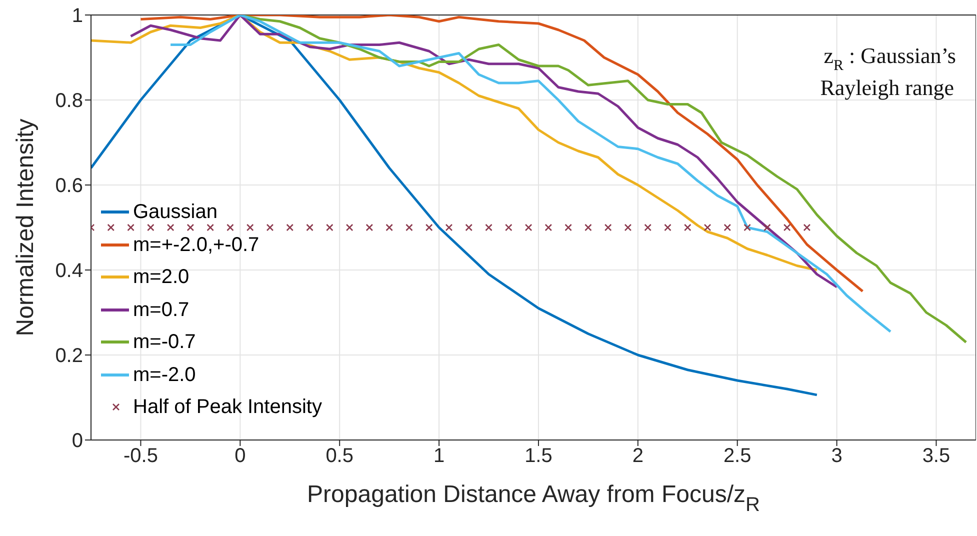  I want to click on y-tick-label: 0.4, so click(69, 271).